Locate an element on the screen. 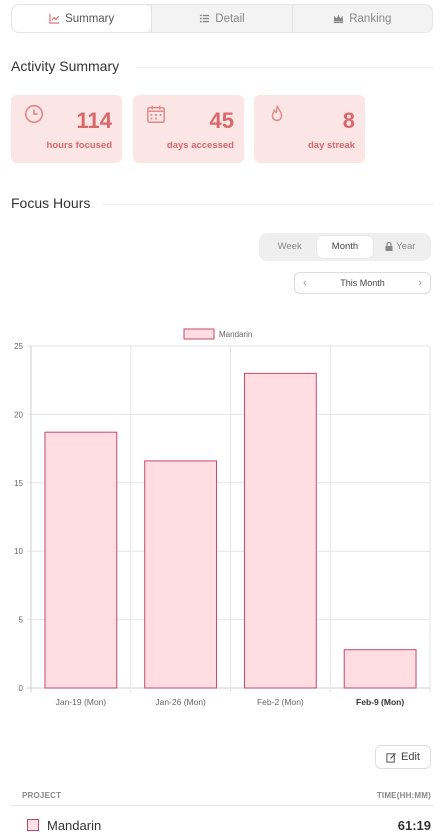 This screenshot has width=442, height=832. range-week: Week is located at coordinates (289, 247).